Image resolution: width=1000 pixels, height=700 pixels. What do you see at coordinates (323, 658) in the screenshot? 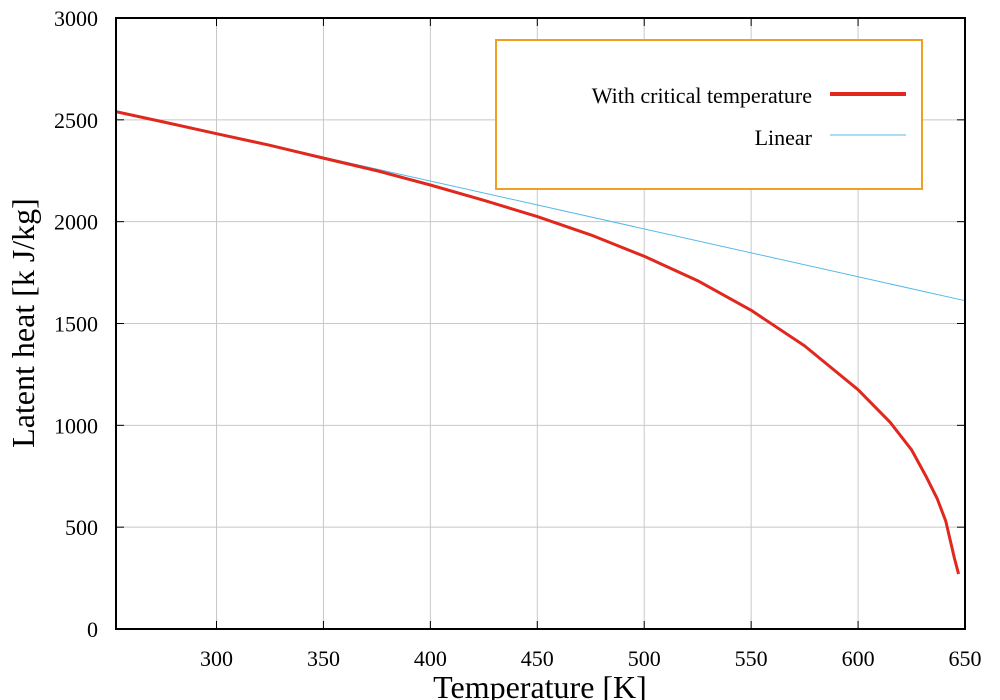
I see `x-tick-label: 350` at bounding box center [323, 658].